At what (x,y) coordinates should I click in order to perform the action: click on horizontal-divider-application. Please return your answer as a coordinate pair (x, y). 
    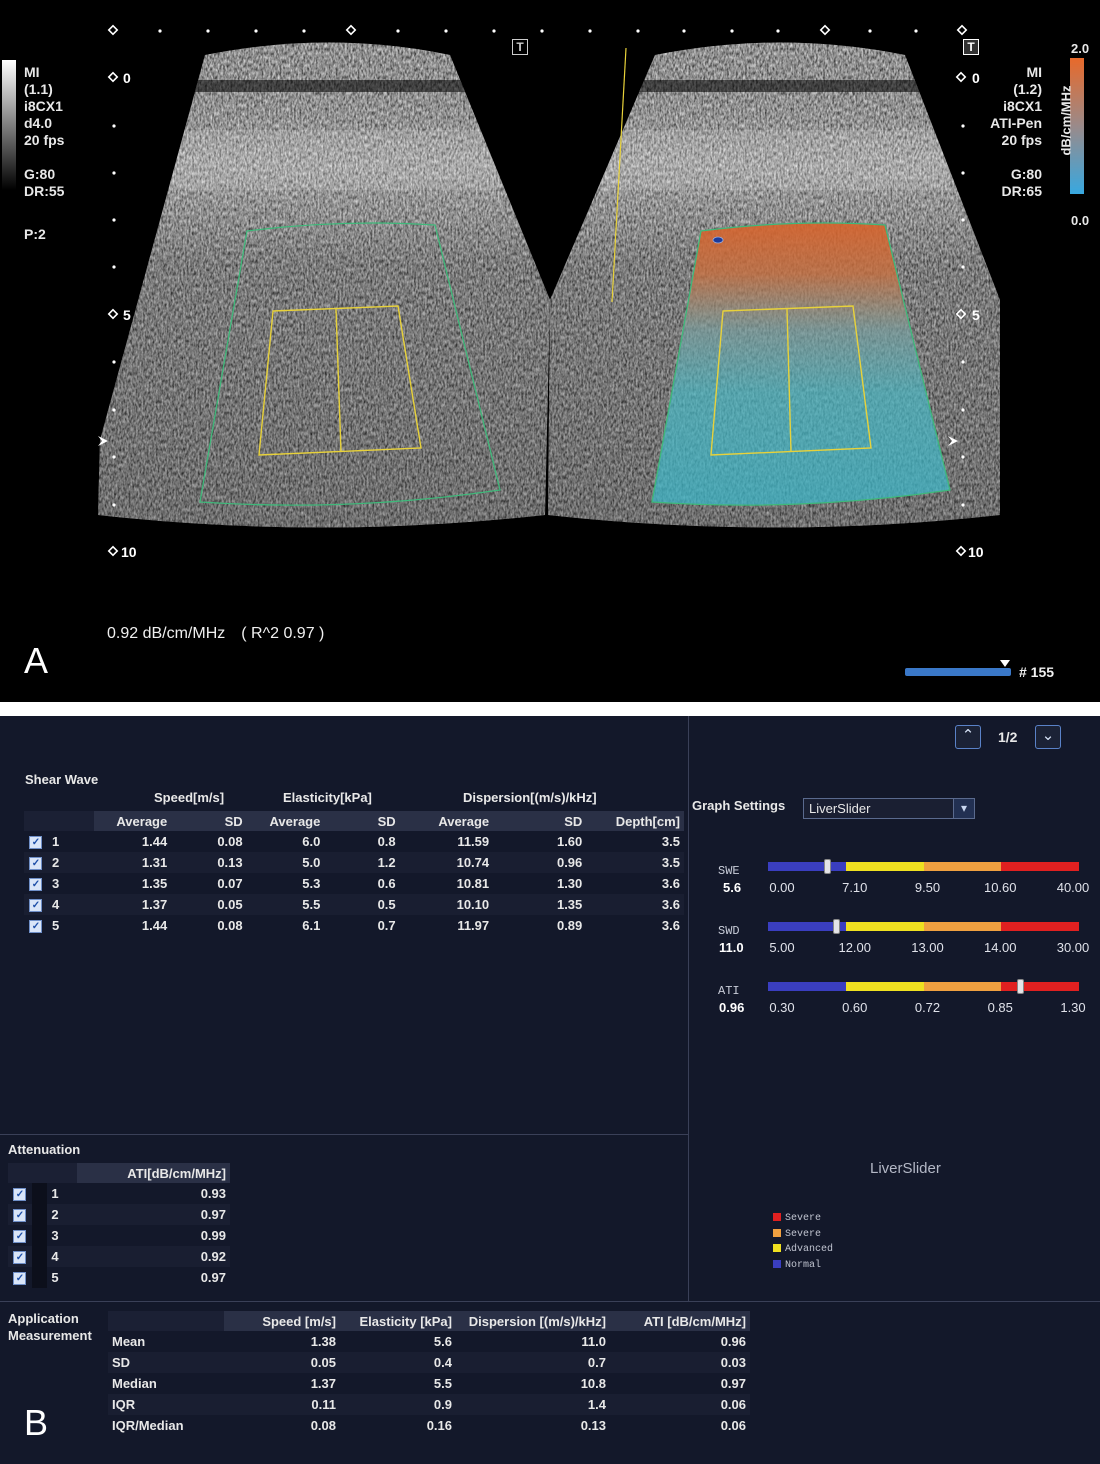
    Looking at the image, I should click on (550, 1301).